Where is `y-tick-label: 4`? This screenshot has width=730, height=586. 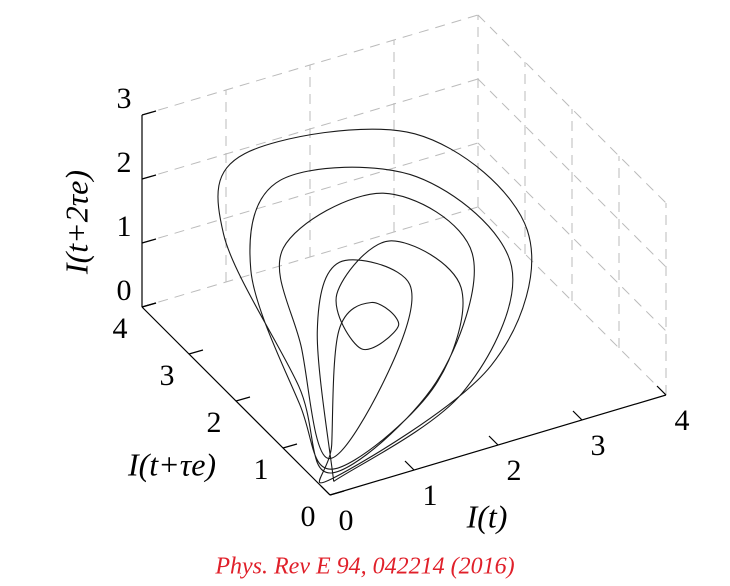 y-tick-label: 4 is located at coordinates (120, 328).